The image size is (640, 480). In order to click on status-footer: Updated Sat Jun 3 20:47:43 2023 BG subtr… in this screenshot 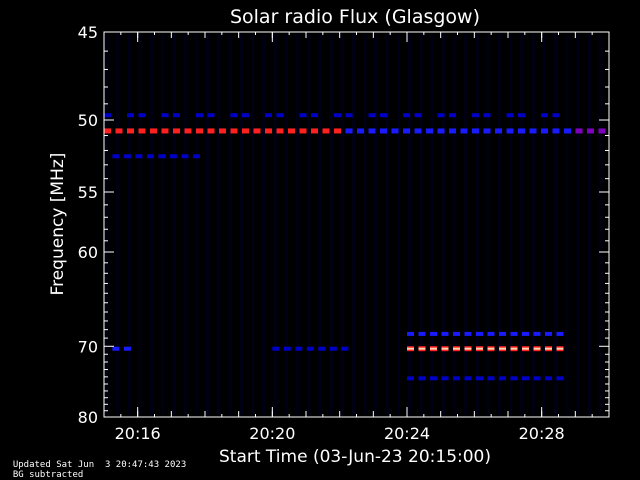, I will do `click(101, 465)`.